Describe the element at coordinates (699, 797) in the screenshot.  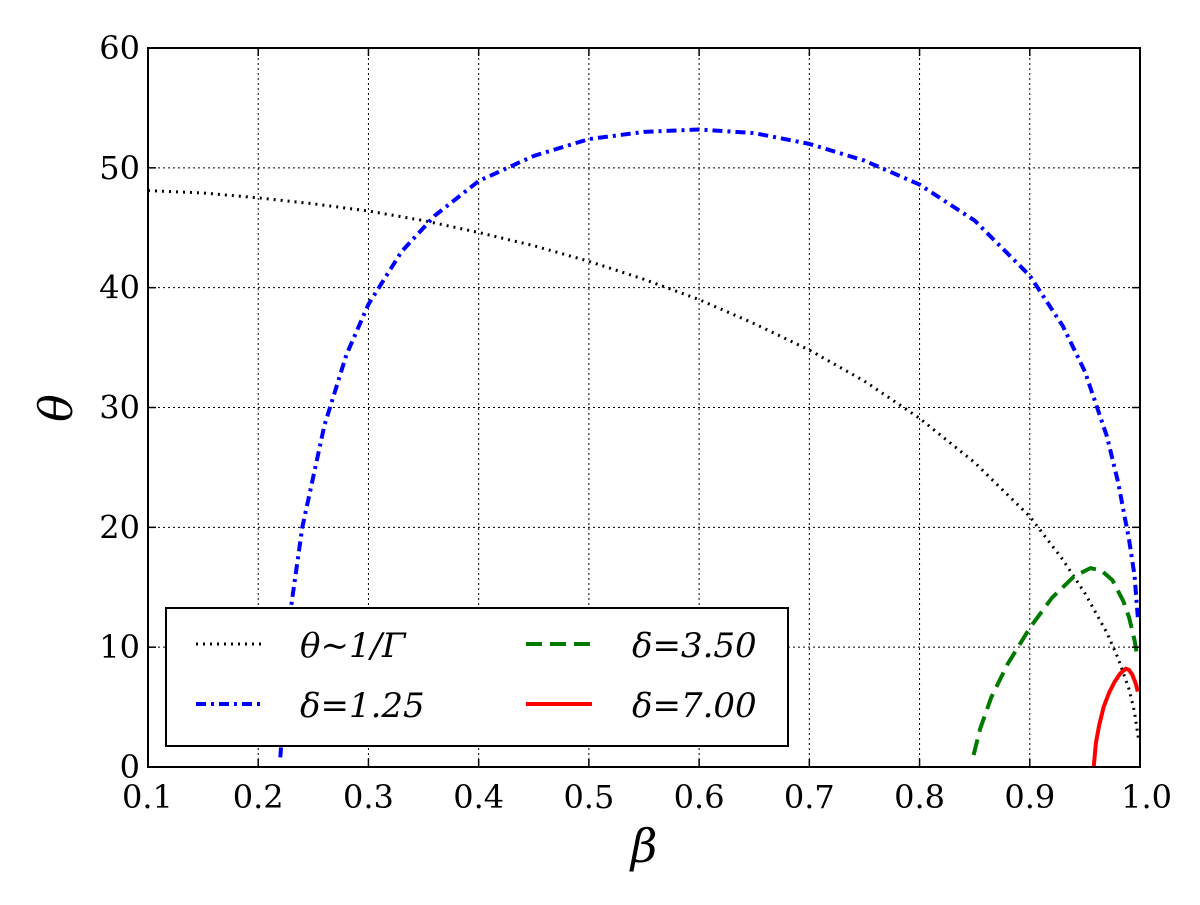
I see `x-tick-label: 0.6` at that location.